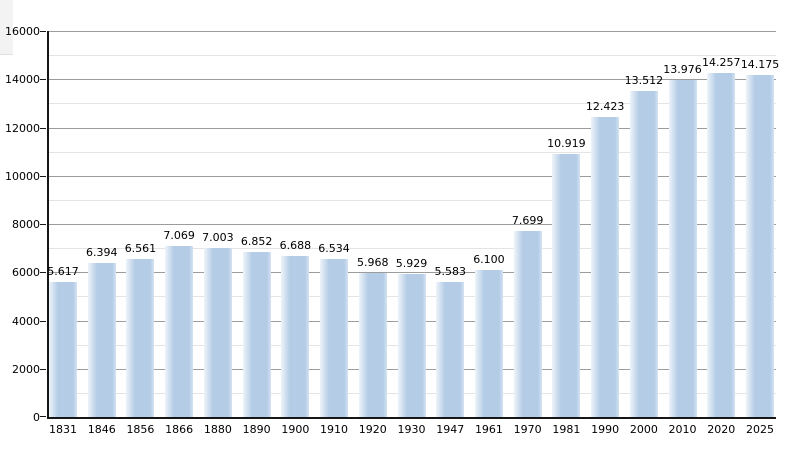  What do you see at coordinates (179, 236) in the screenshot?
I see `bar-value-label: 7.069` at bounding box center [179, 236].